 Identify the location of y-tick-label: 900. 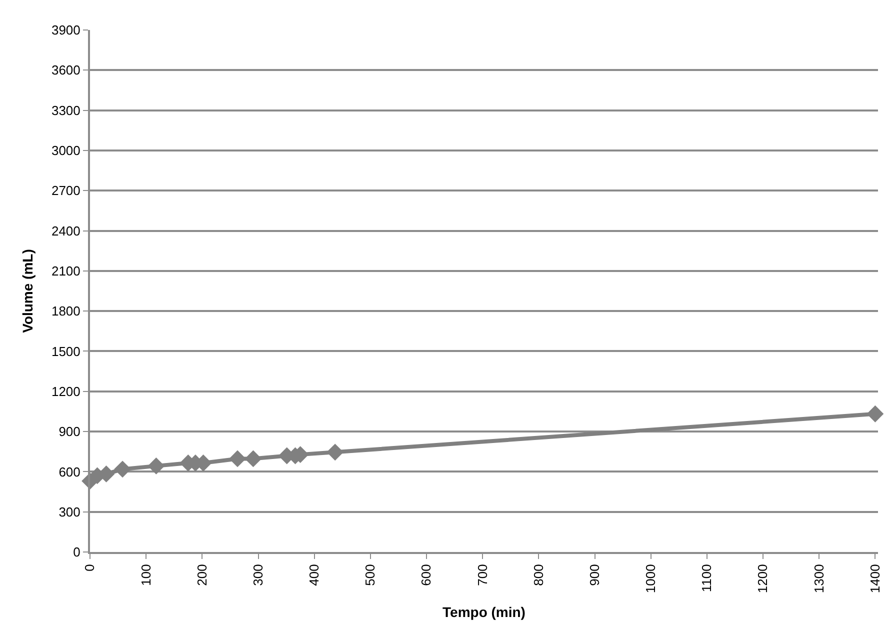
(69, 432).